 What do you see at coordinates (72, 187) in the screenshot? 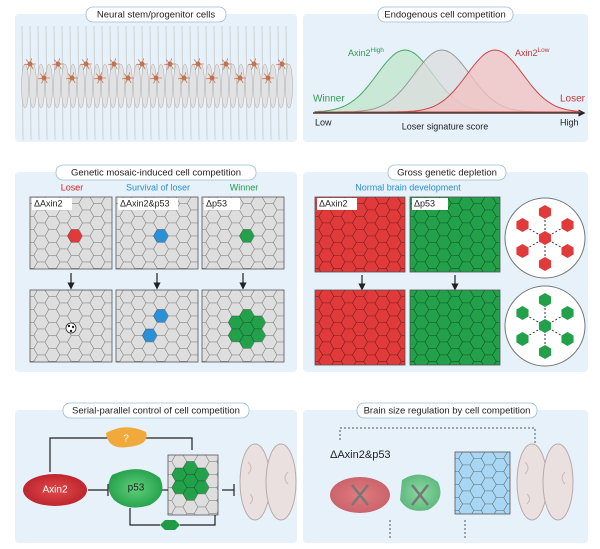
I see `column-heading: Loser` at bounding box center [72, 187].